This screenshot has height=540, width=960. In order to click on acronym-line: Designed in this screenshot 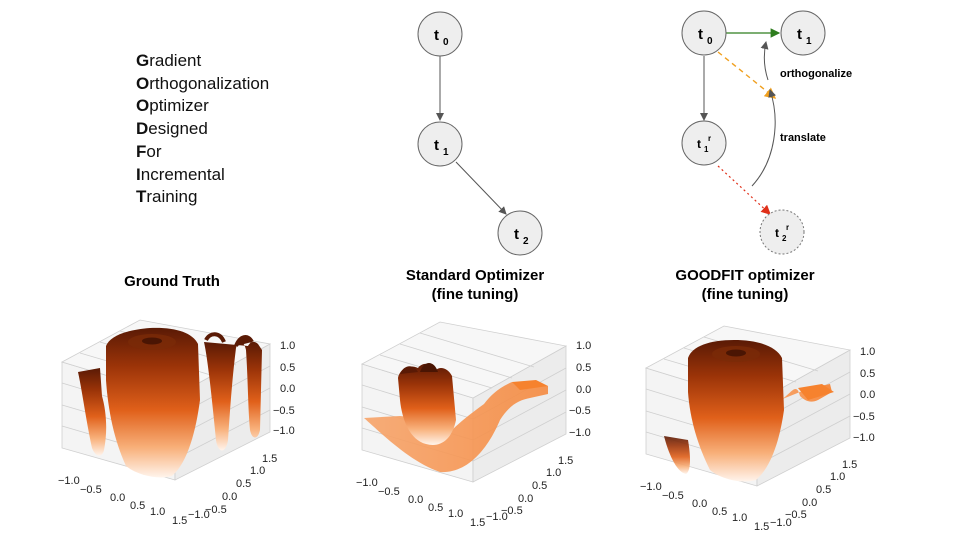, I will do `click(172, 129)`.